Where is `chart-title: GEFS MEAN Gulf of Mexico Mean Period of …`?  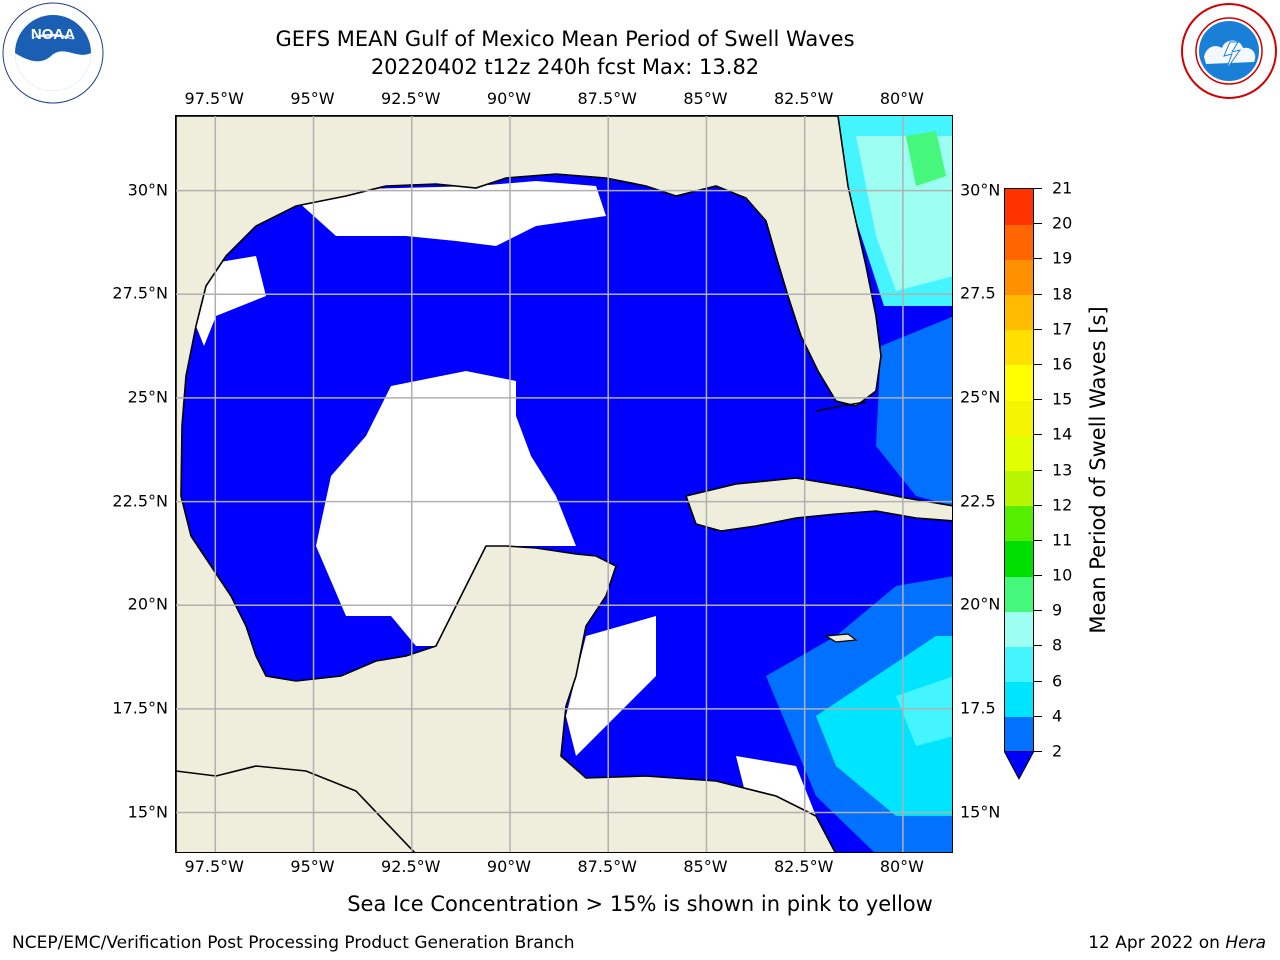
chart-title: GEFS MEAN Gulf of Mexico Mean Period of … is located at coordinates (565, 39).